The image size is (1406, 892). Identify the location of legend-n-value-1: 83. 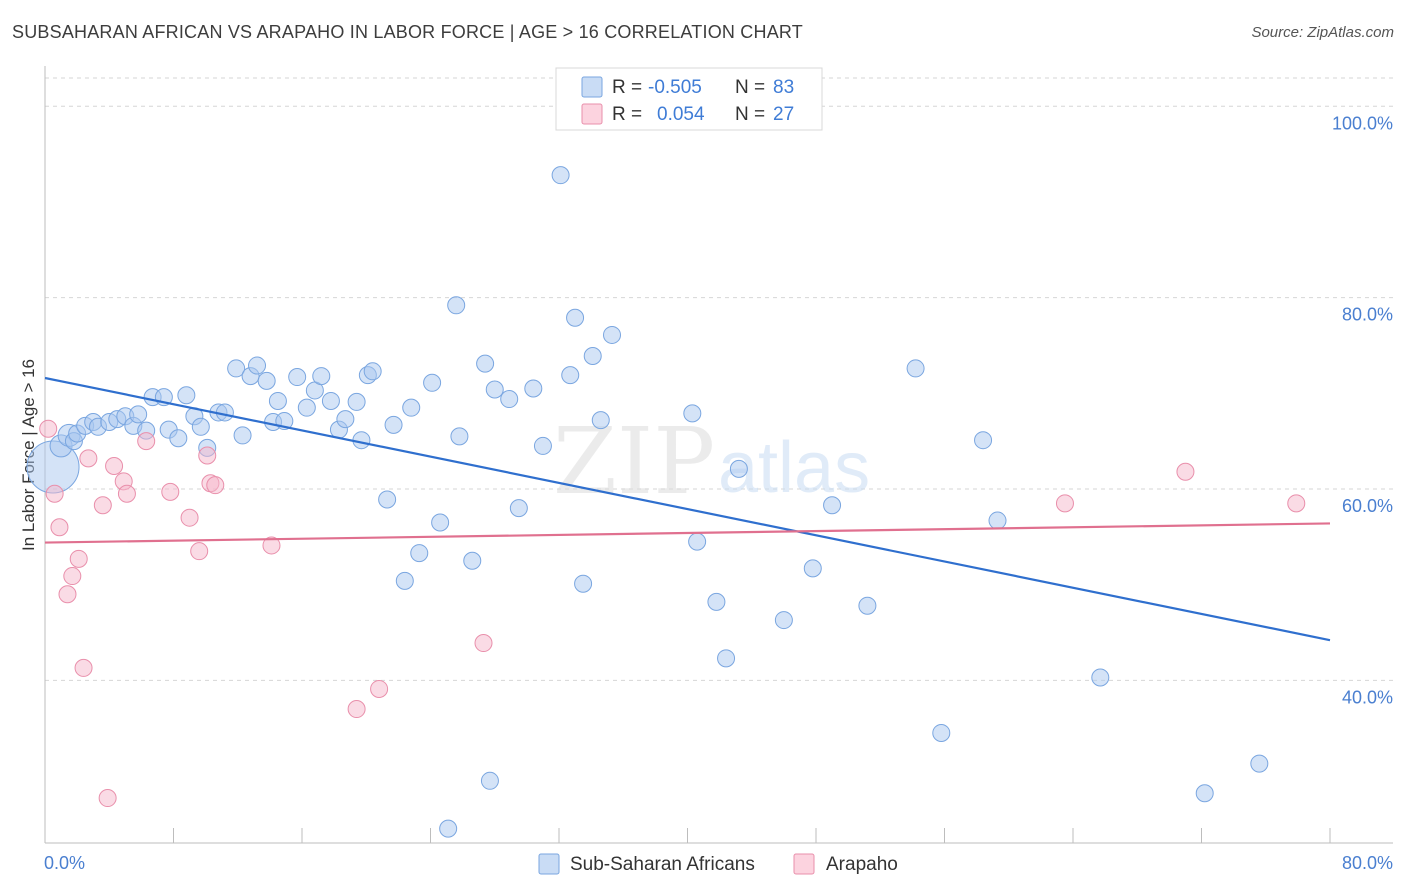
(783, 87).